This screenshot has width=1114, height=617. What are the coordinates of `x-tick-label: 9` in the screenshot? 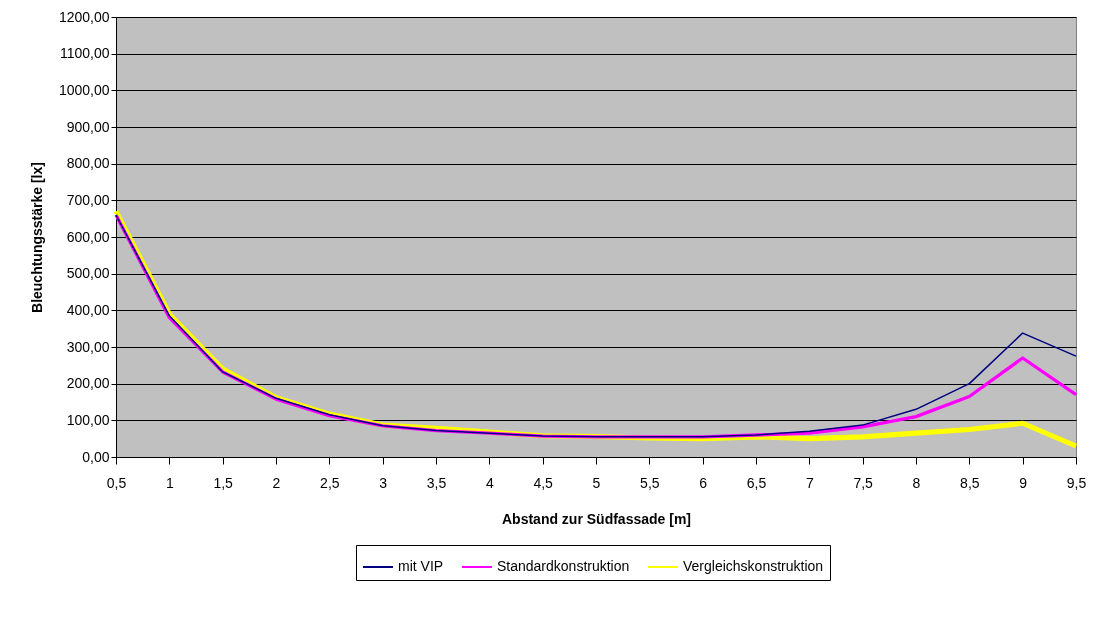 It's located at (1023, 482).